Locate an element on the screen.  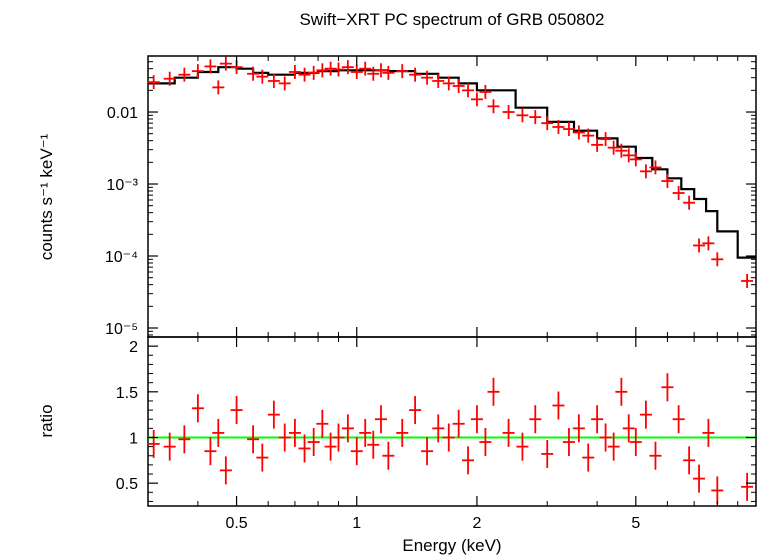
x-tick-label: 5 is located at coordinates (635, 523).